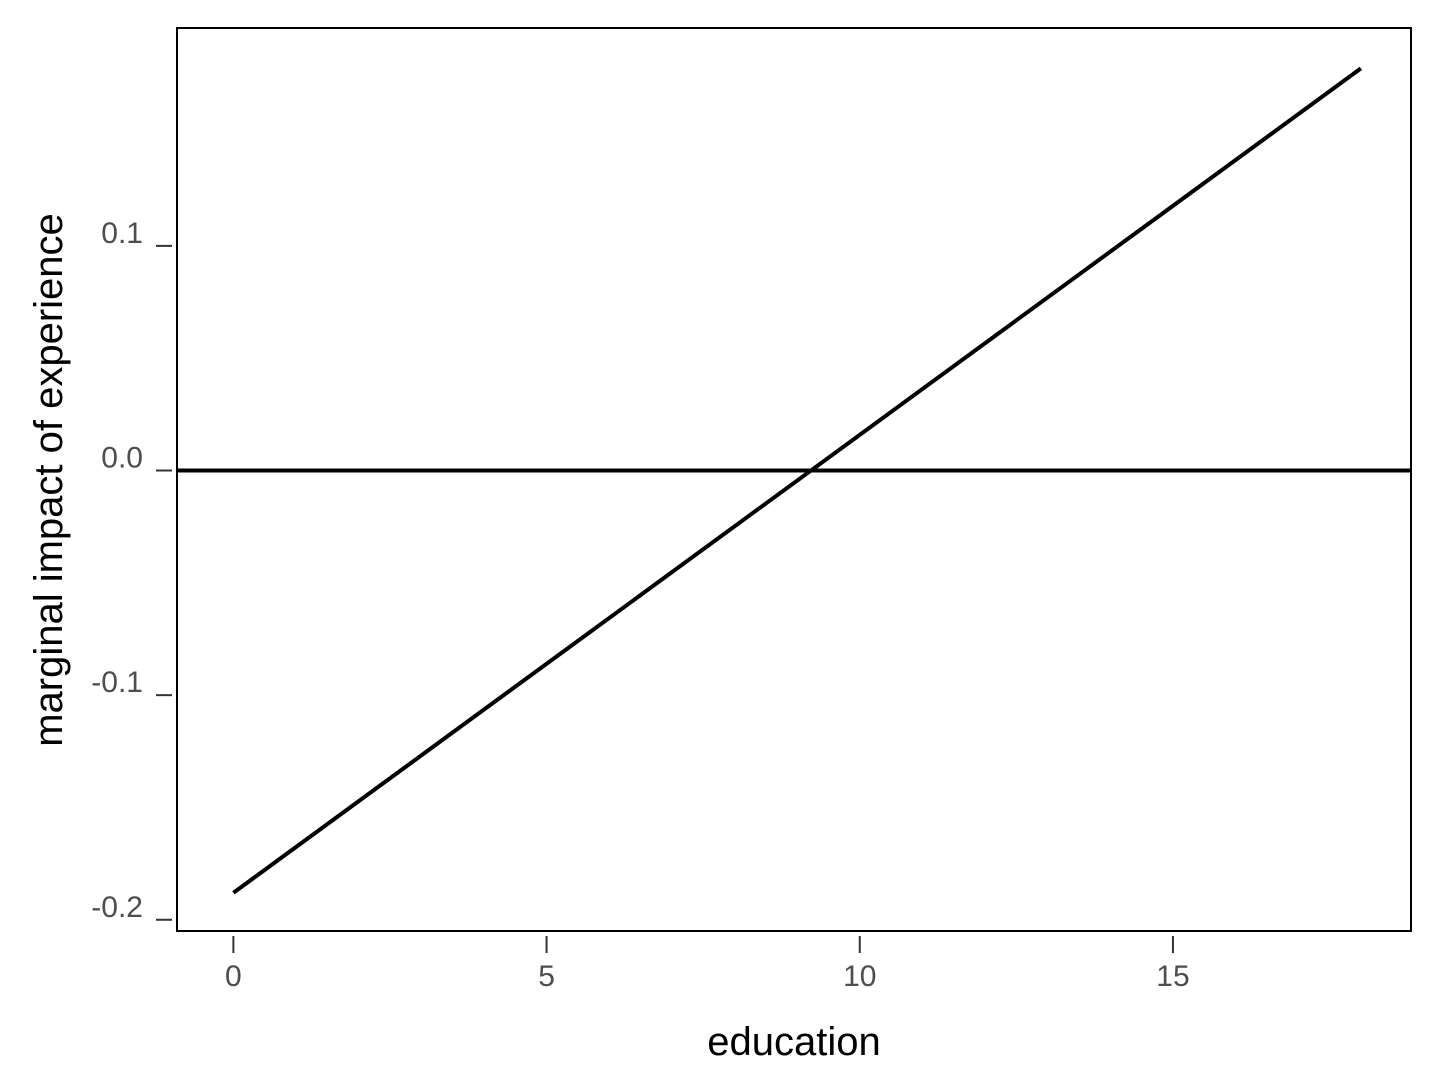 The width and height of the screenshot is (1440, 1080). Describe the element at coordinates (49, 480) in the screenshot. I see `y-axis-title: marginal impact of experience` at that location.